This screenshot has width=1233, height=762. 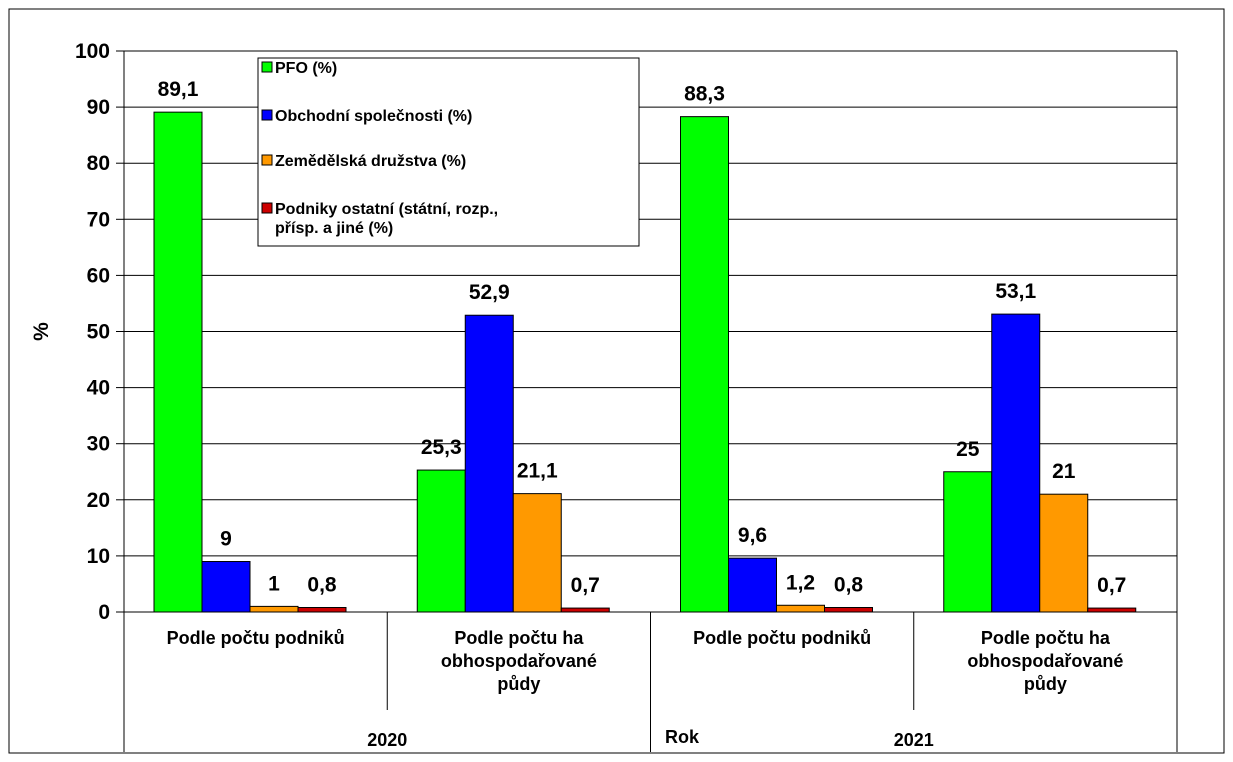 I want to click on data-label: 1, so click(x=274, y=583).